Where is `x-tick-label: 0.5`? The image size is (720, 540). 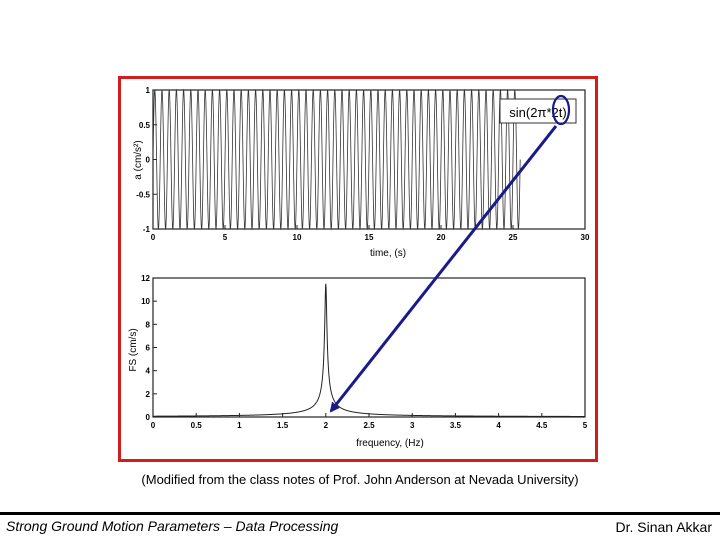
x-tick-label: 0.5 is located at coordinates (197, 425).